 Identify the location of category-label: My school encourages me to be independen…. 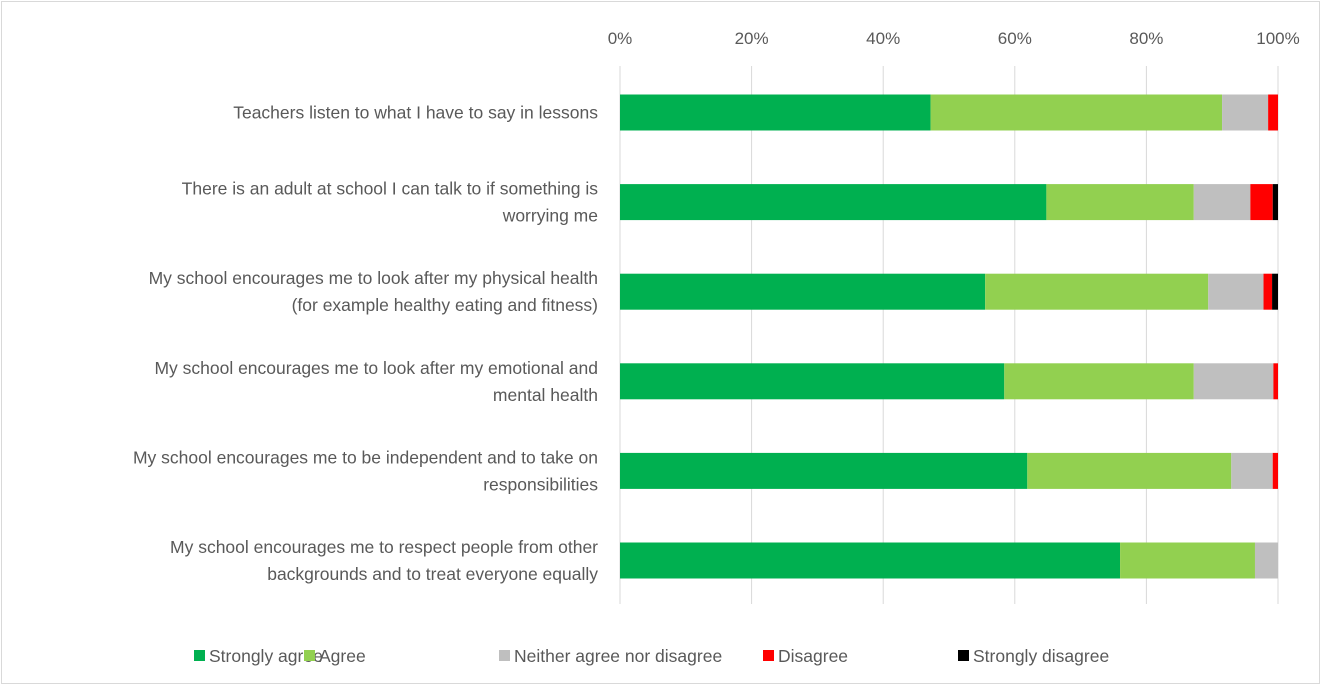
(365, 457).